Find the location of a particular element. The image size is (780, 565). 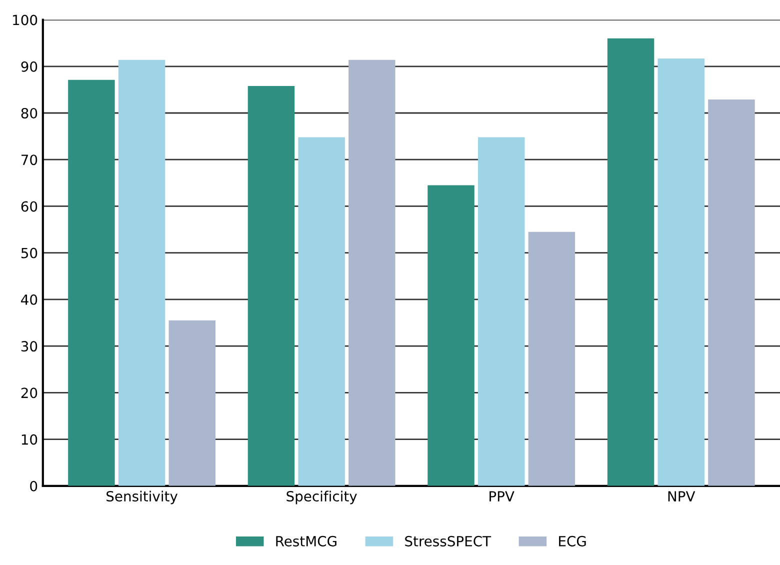

y-tick-label: 100 is located at coordinates (25, 20).